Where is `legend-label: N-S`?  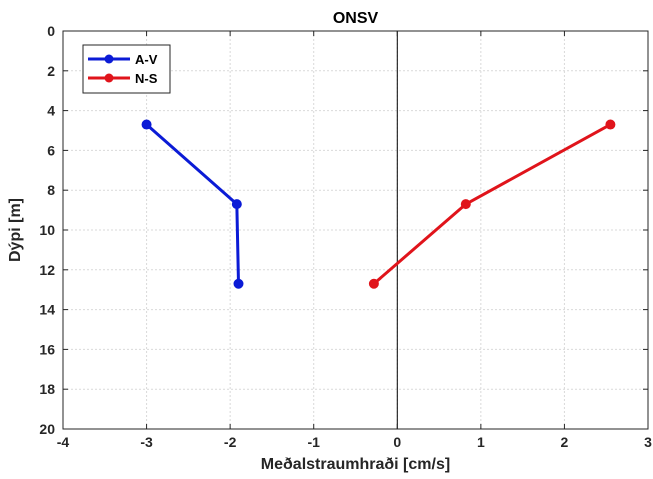 legend-label: N-S is located at coordinates (146, 78).